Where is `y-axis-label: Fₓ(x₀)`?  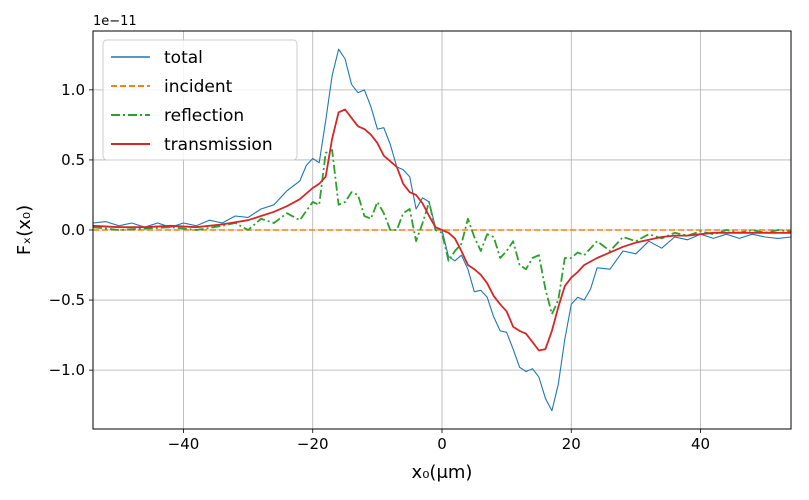 y-axis-label: Fₓ(x₀) is located at coordinates (24, 230).